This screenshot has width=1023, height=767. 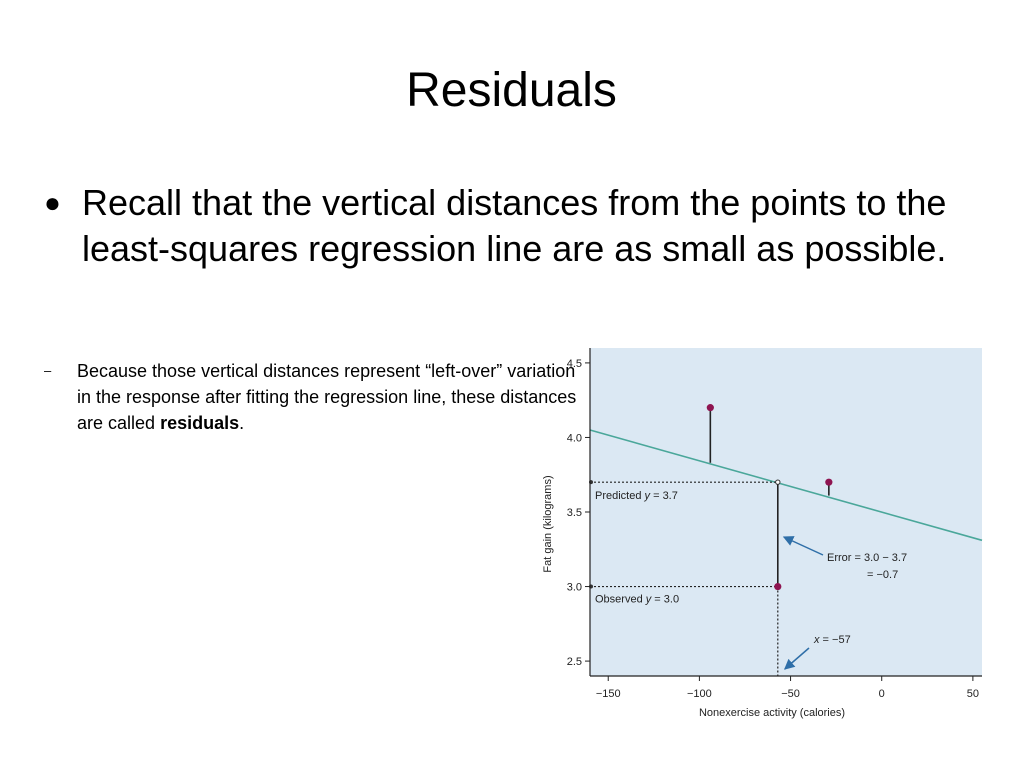 What do you see at coordinates (772, 713) in the screenshot?
I see `x-axis-label: Nonexercise activity (calories)` at bounding box center [772, 713].